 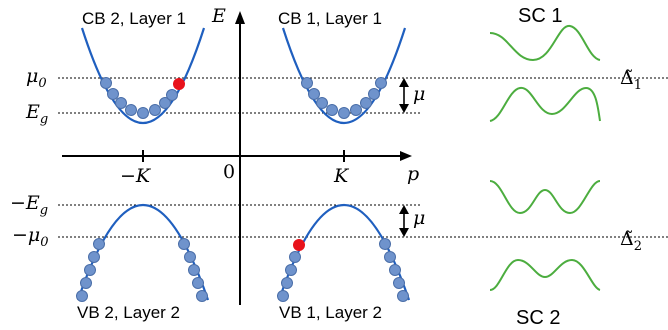 What do you see at coordinates (136, 176) in the screenshot?
I see `minus-k-label: −K` at bounding box center [136, 176].